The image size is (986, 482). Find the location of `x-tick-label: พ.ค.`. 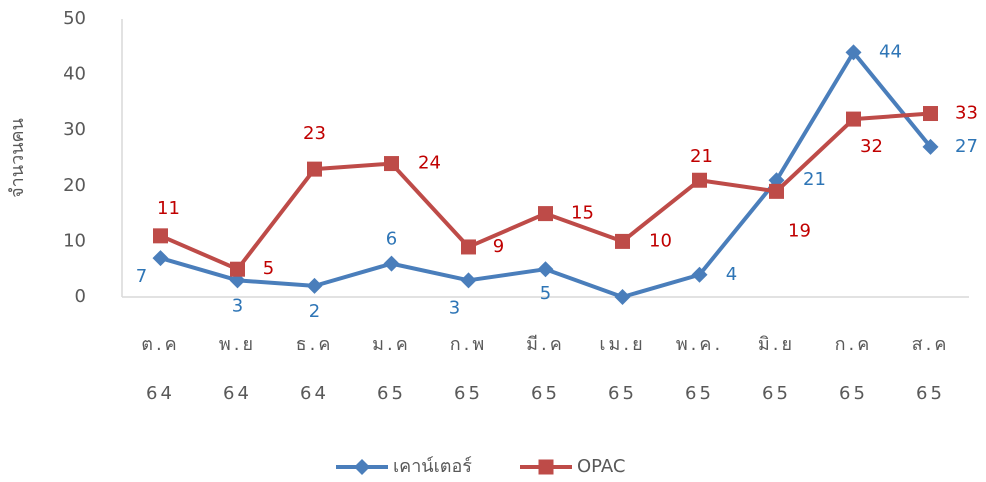

x-tick-label: พ.ค. is located at coordinates (699, 344).